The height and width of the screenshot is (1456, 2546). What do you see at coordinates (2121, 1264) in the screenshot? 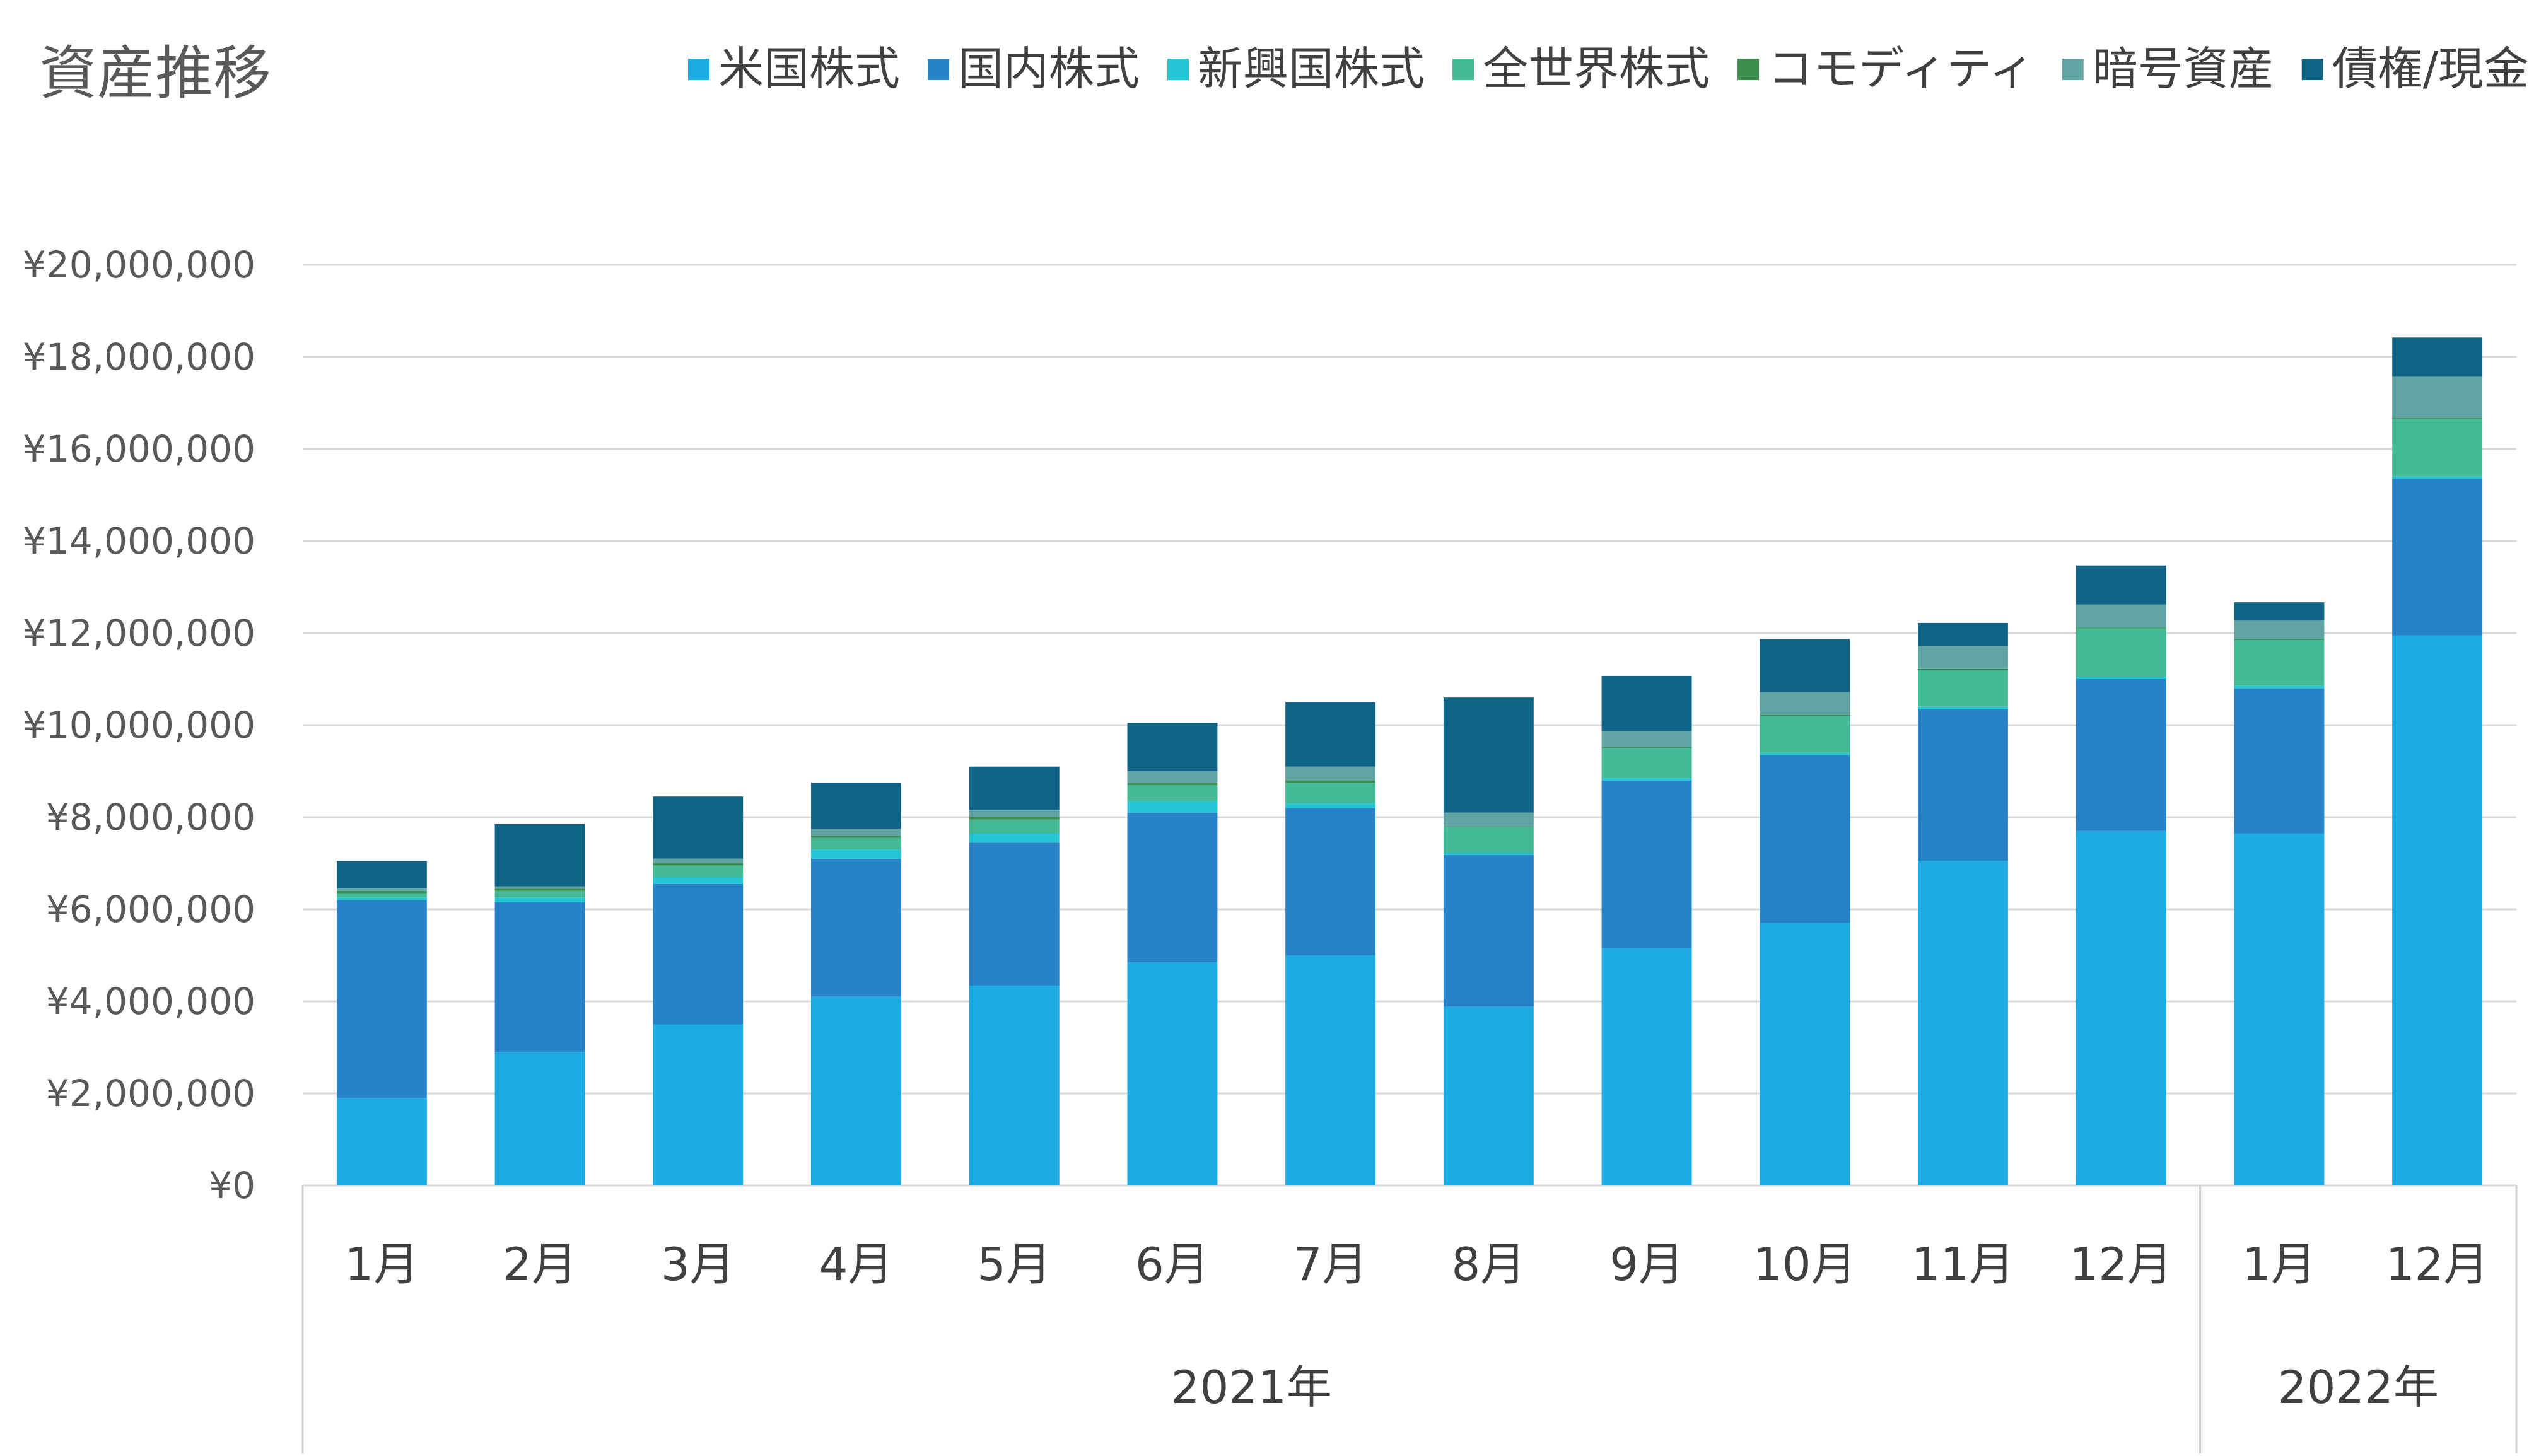
I see `x-tick-label: 12月` at bounding box center [2121, 1264].